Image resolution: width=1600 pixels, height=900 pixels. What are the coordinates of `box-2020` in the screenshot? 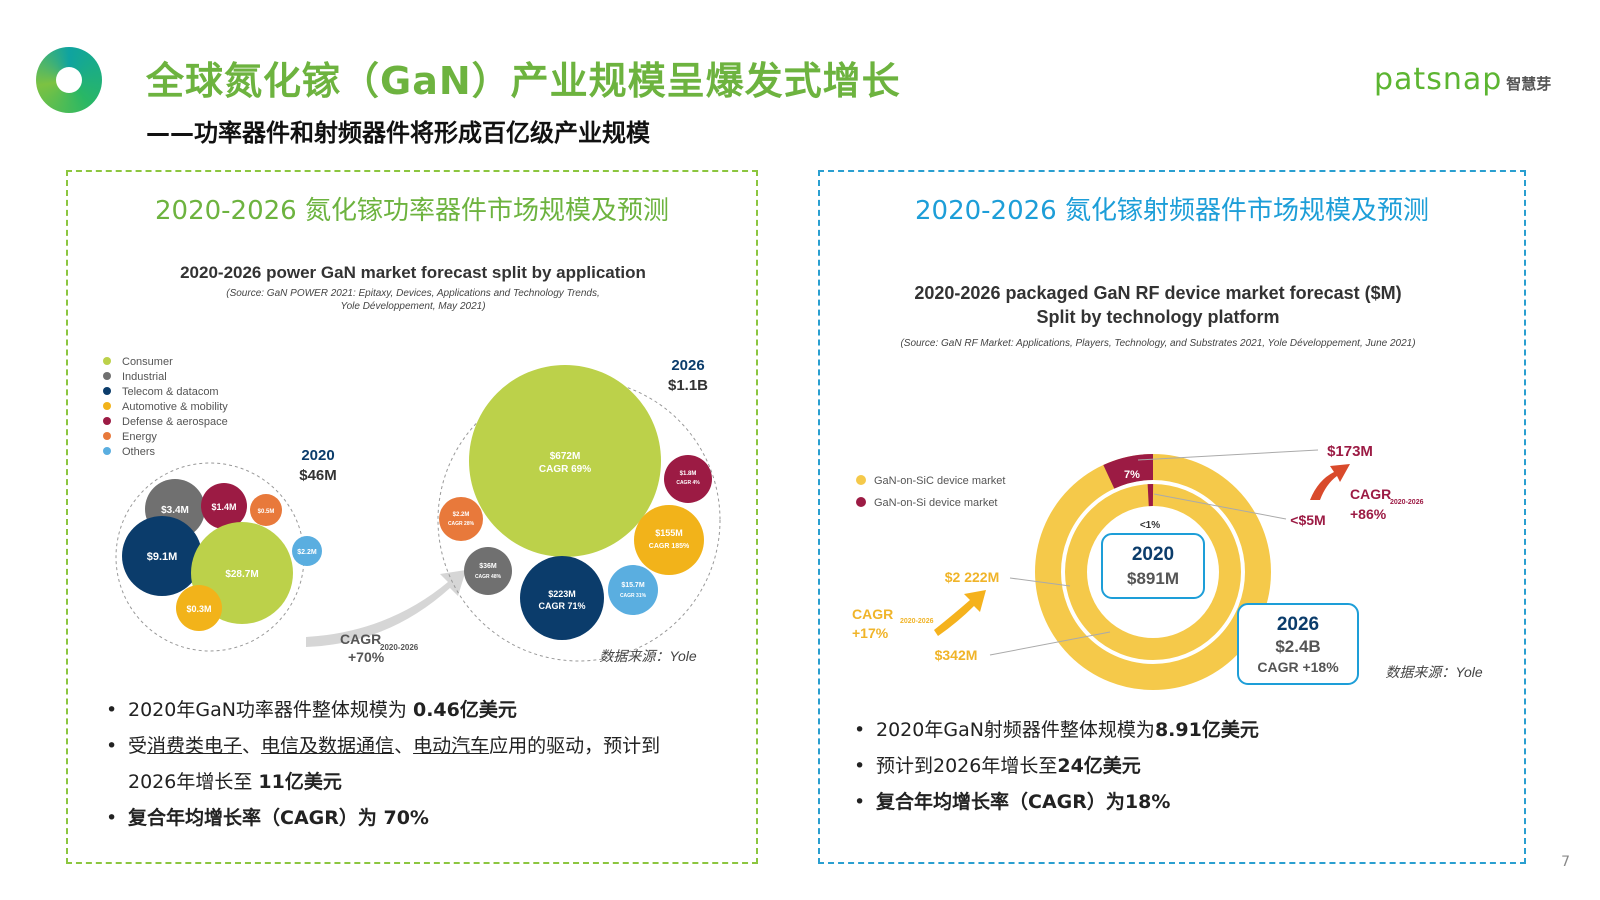 It's located at (1153, 566).